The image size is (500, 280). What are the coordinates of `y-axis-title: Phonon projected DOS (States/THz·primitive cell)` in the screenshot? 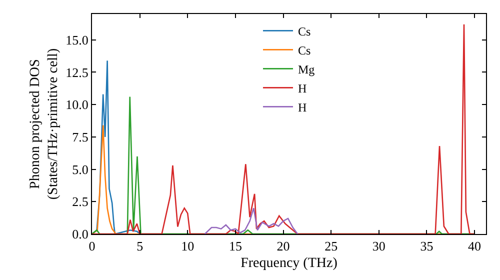 It's located at (45, 124).